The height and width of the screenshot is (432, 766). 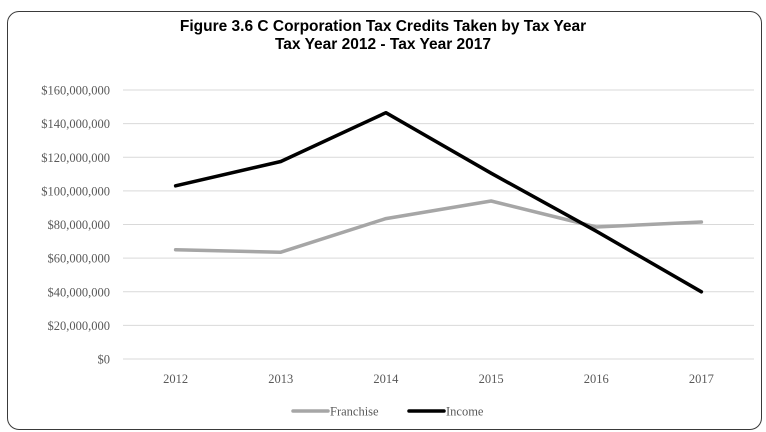 What do you see at coordinates (701, 379) in the screenshot?
I see `x-tick-label: 2017` at bounding box center [701, 379].